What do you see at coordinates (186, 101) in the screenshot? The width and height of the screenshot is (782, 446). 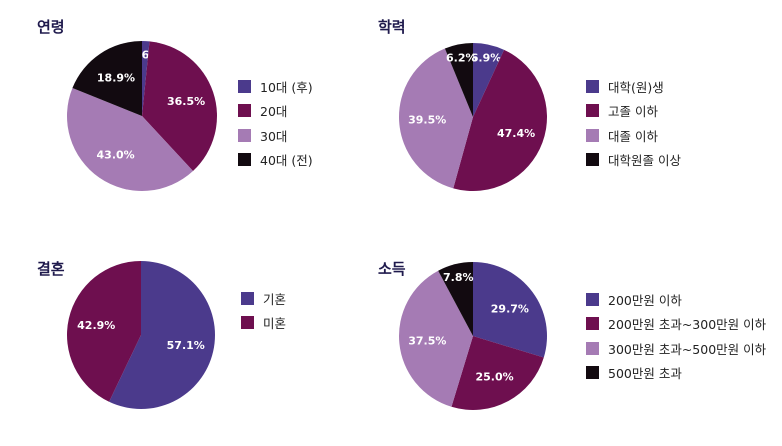 I see `slice-label-age-1: 36.5%` at bounding box center [186, 101].